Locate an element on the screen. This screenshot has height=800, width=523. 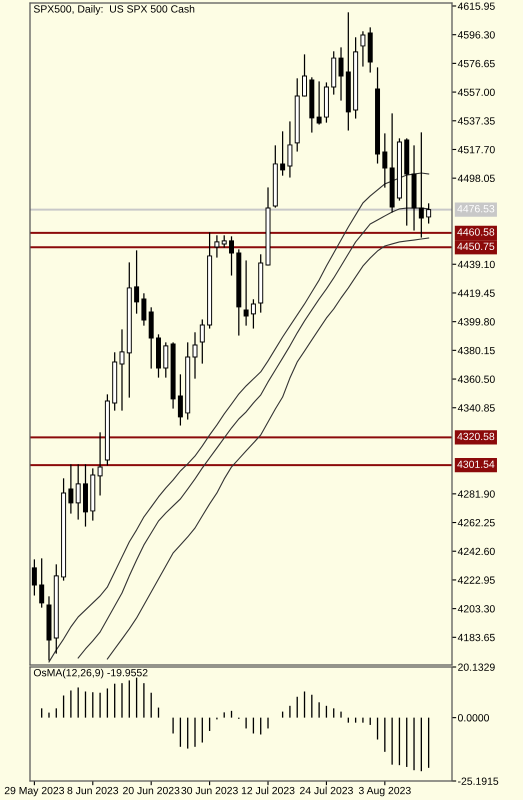
y-tick-label: 4537.35 is located at coordinates (476, 121).